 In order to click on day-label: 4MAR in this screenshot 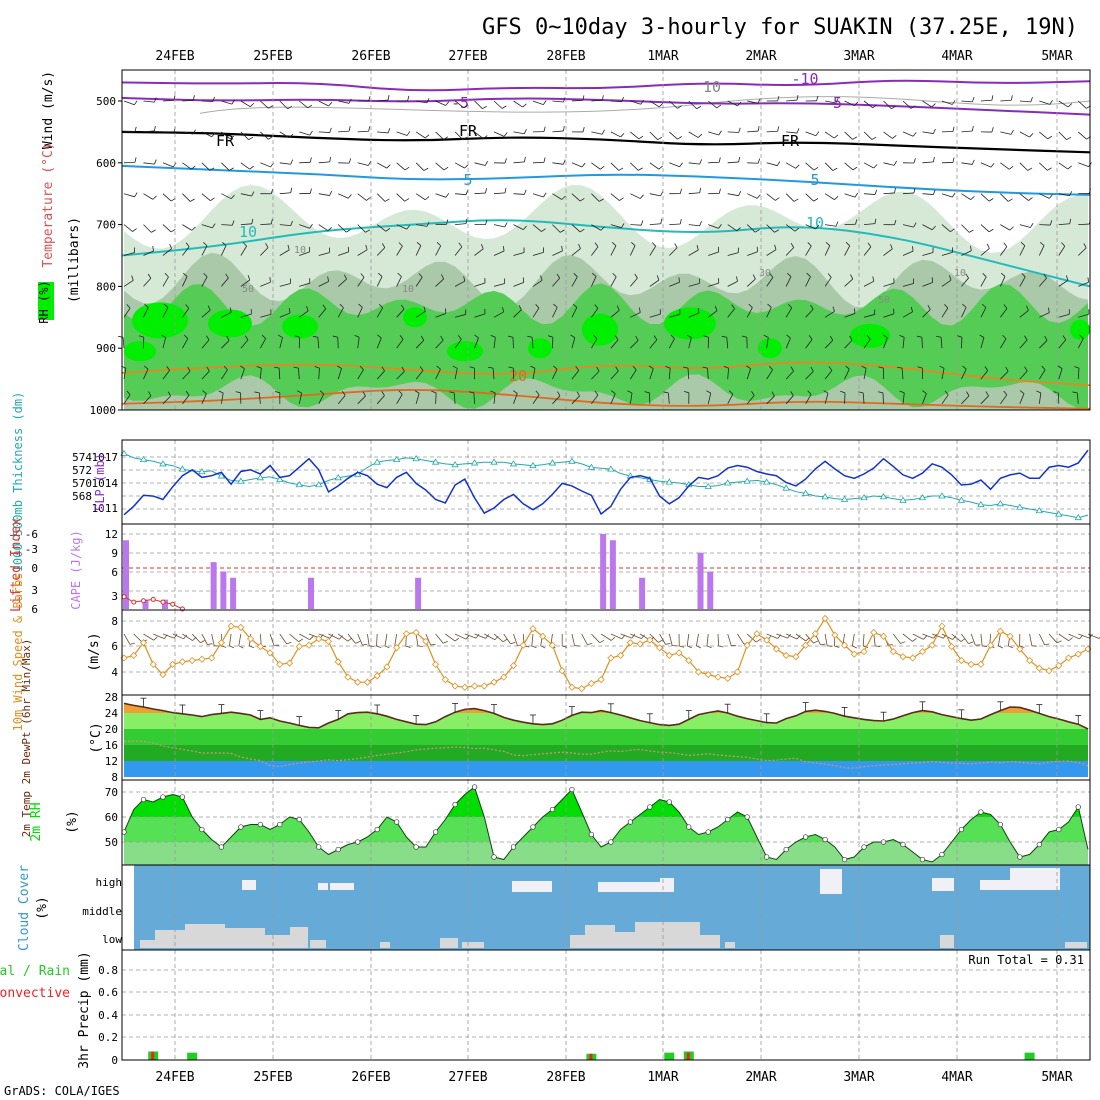, I will do `click(956, 1077)`.